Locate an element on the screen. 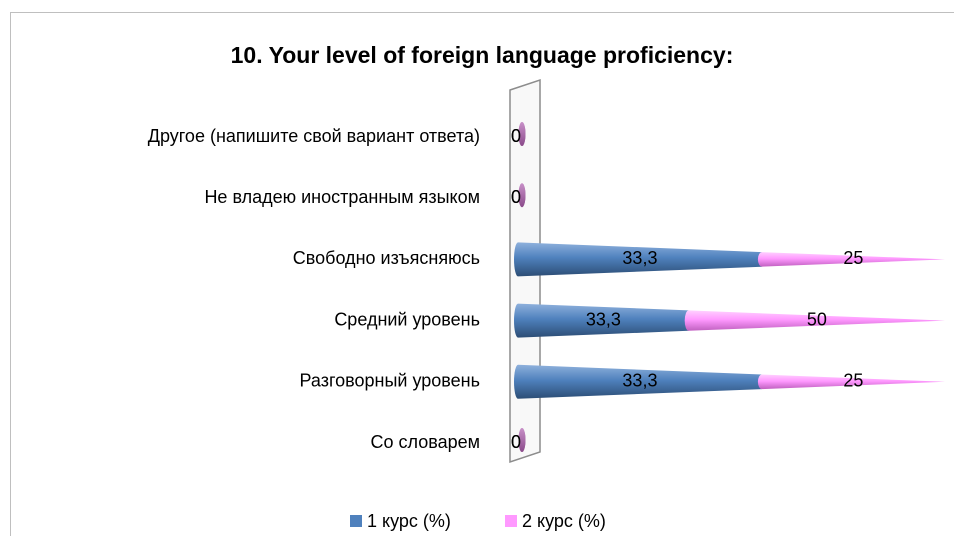  legend-label: 2 курс (%) is located at coordinates (564, 521).